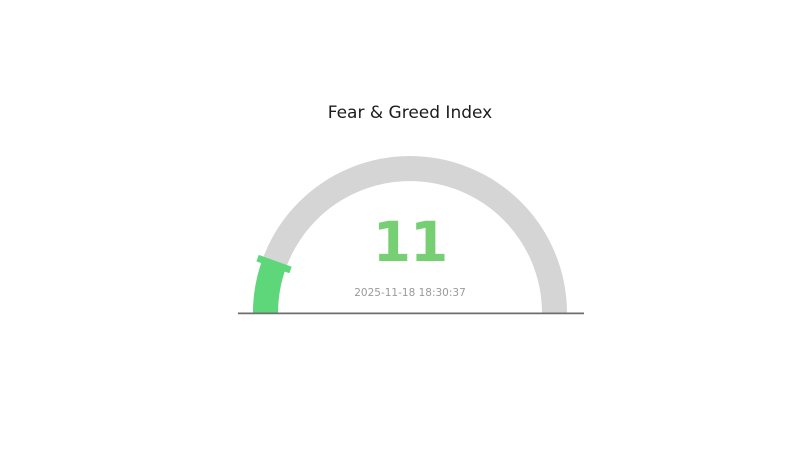 The width and height of the screenshot is (800, 450). What do you see at coordinates (269, 286) in the screenshot?
I see `gauge-progress-arc` at bounding box center [269, 286].